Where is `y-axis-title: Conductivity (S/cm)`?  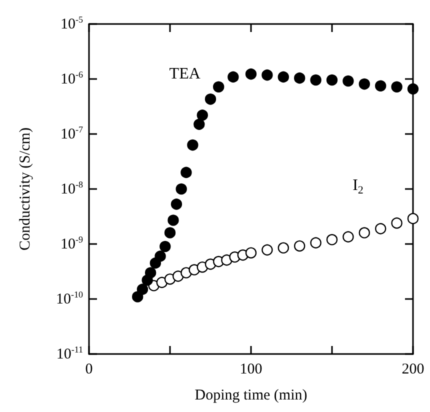
y-axis-title: Conductivity (S/cm) is located at coordinates (26, 189).